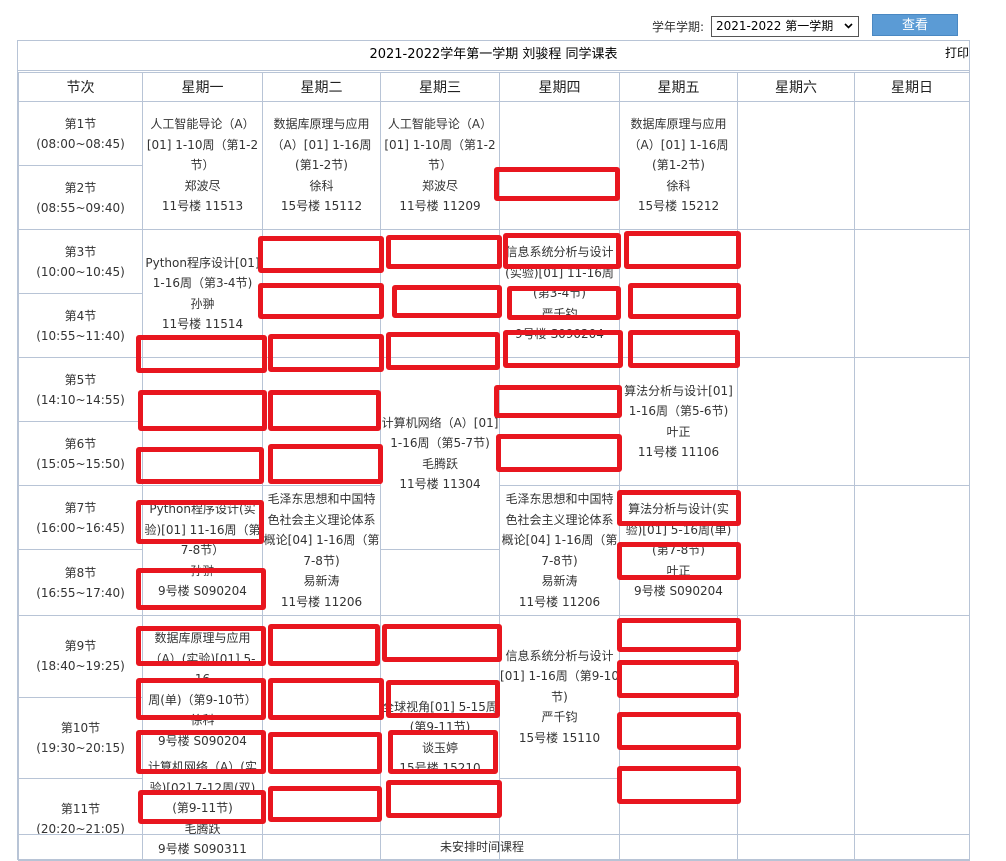 The width and height of the screenshot is (1006, 861). Describe the element at coordinates (915, 25) in the screenshot. I see `query-button: 查看` at that location.